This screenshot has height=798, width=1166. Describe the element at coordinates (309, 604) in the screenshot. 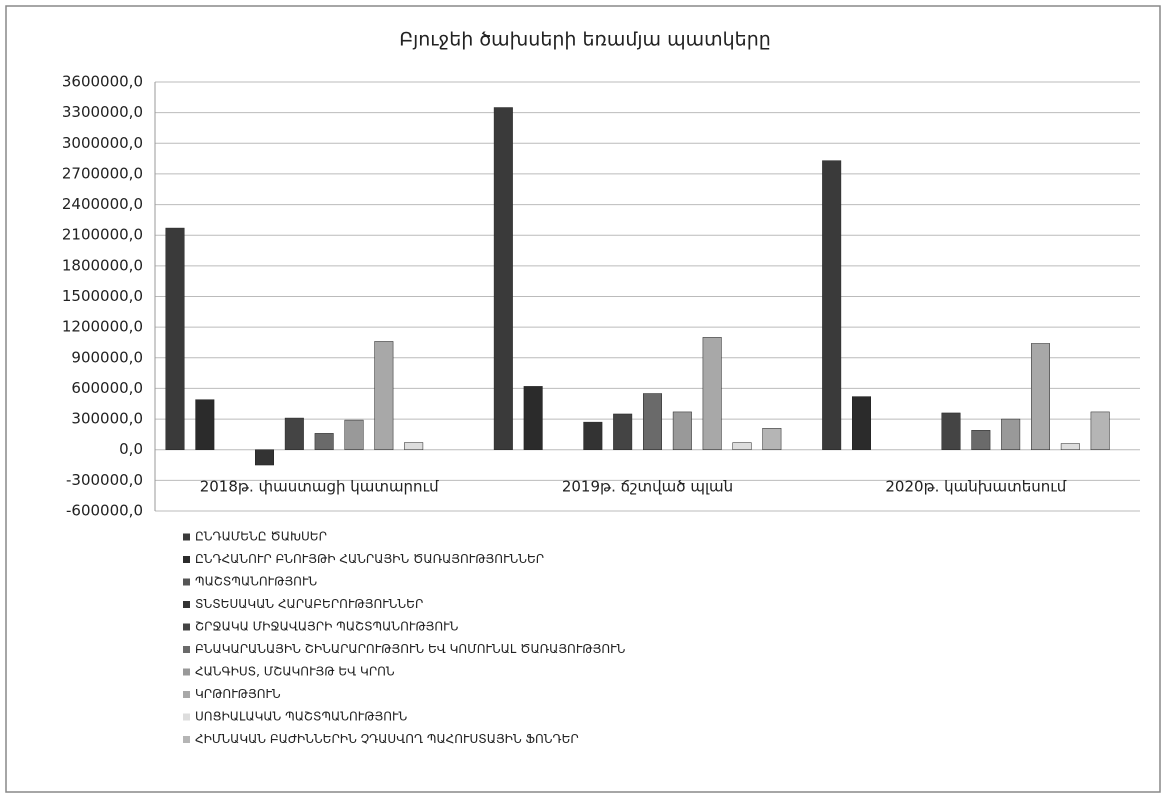

I see `legend-label: ՏՆՏԵՍԱԿԱՆ ՀԱՐԱԲԵՐՈՒԹՅՈՒՆՆԵՐ` at that location.